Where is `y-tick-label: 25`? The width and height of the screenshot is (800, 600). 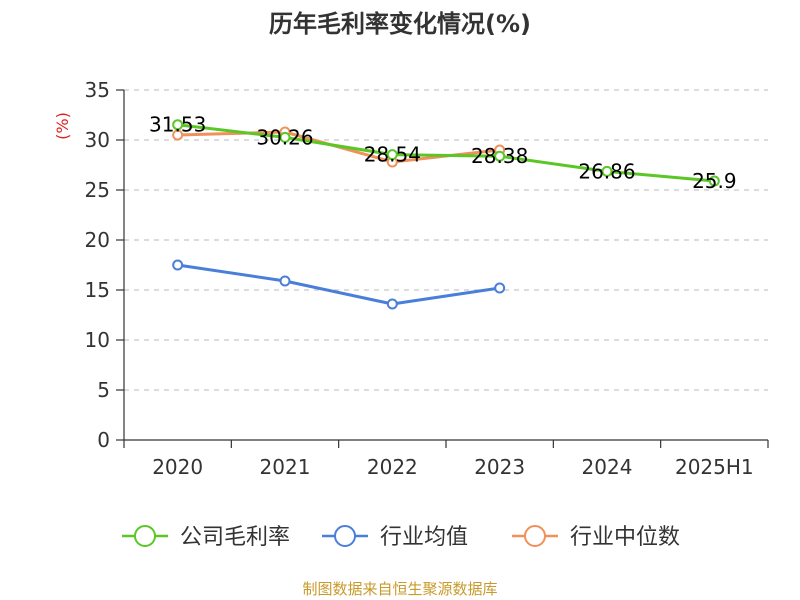 y-tick-label: 25 is located at coordinates (97, 190).